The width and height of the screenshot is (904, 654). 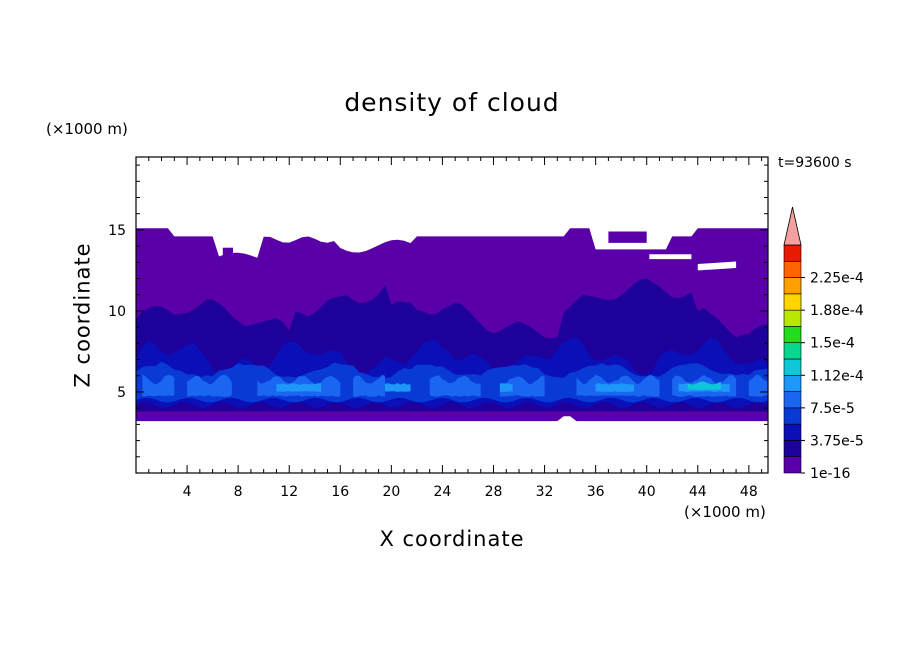 I want to click on x-tick-label: 4, so click(x=187, y=492).